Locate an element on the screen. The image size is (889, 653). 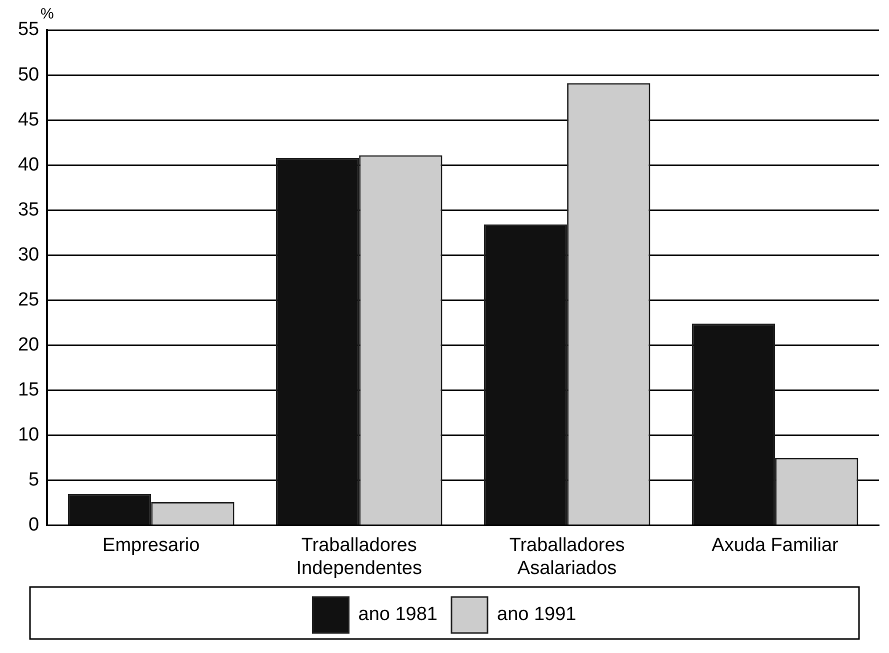
y-tick-label: 35 is located at coordinates (29, 209).